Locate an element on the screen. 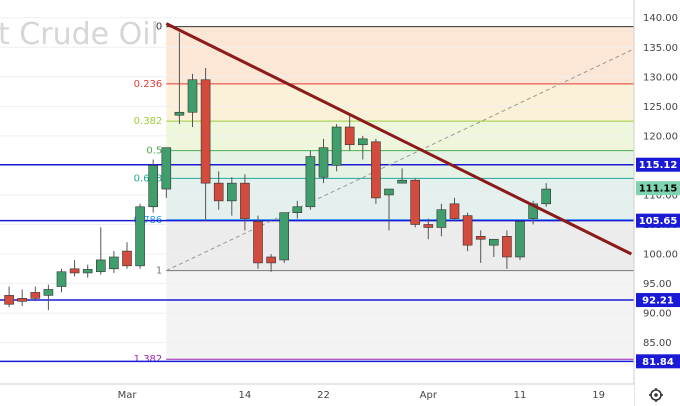 This screenshot has width=680, height=406. time-axis-panel is located at coordinates (317, 395).